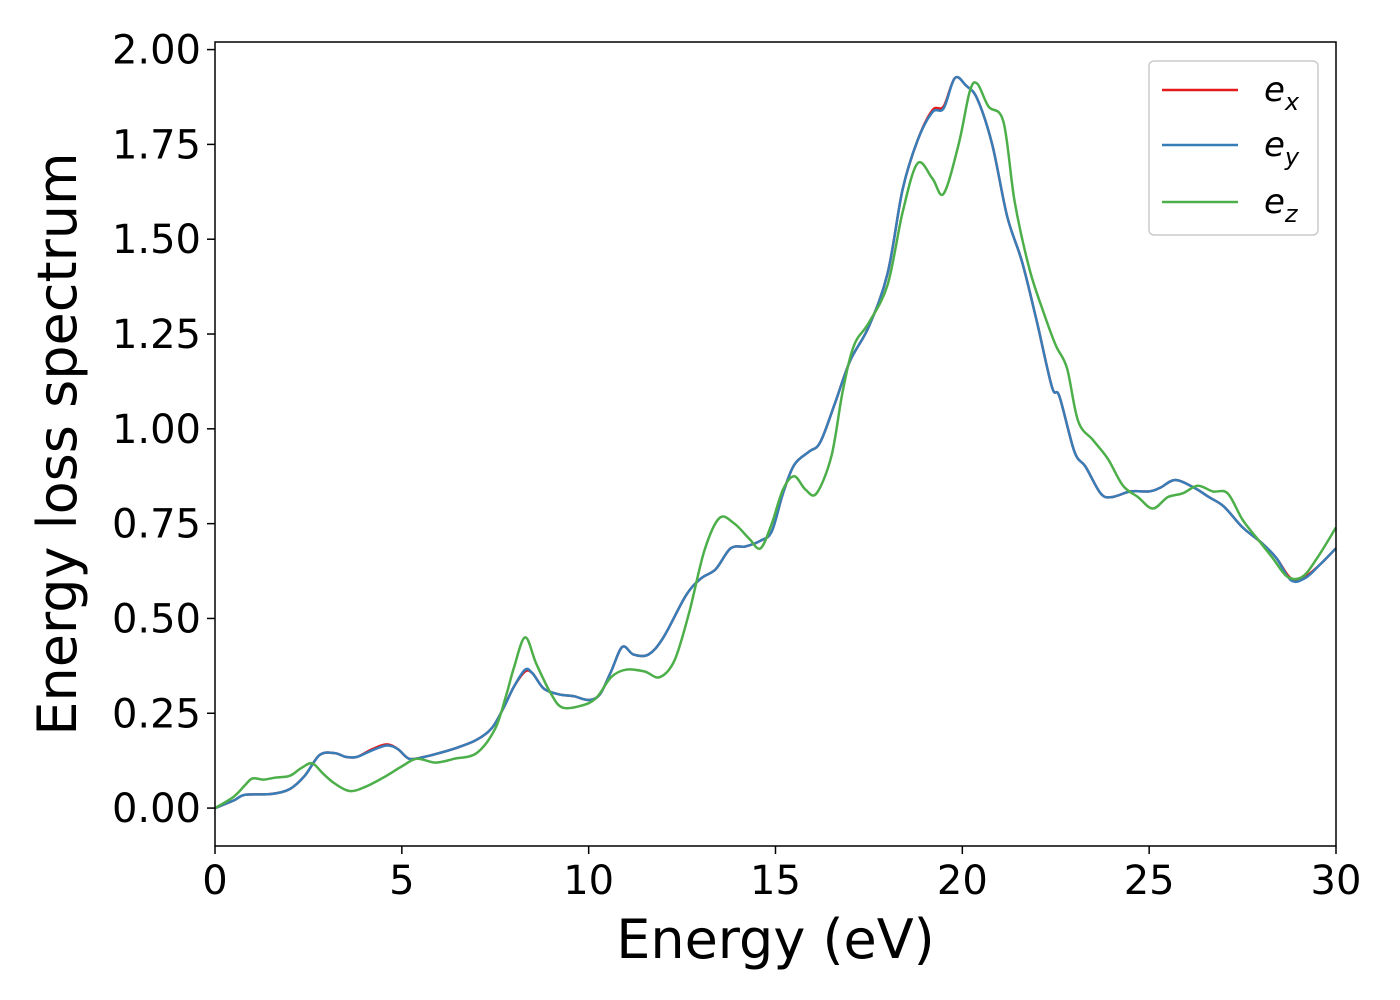  Describe the element at coordinates (156, 335) in the screenshot. I see `y-tick-label: 1.25` at that location.